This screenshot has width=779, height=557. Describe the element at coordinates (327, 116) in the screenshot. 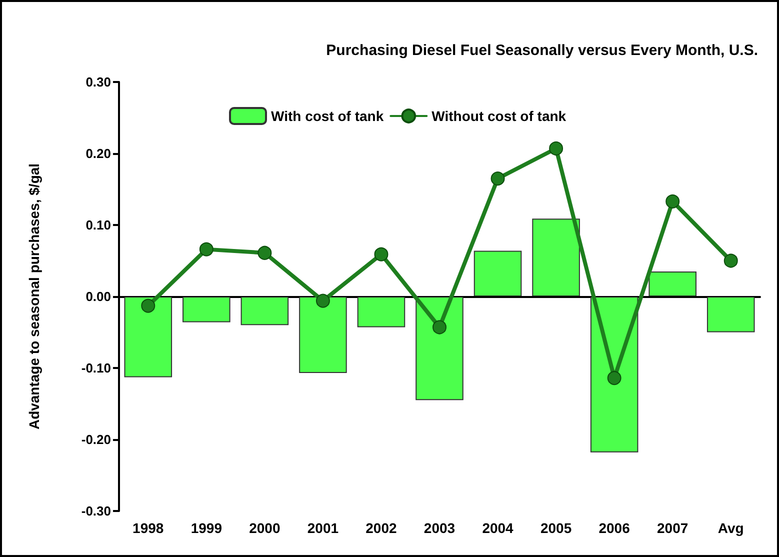

I see `legend-label: With cost of tank` at that location.